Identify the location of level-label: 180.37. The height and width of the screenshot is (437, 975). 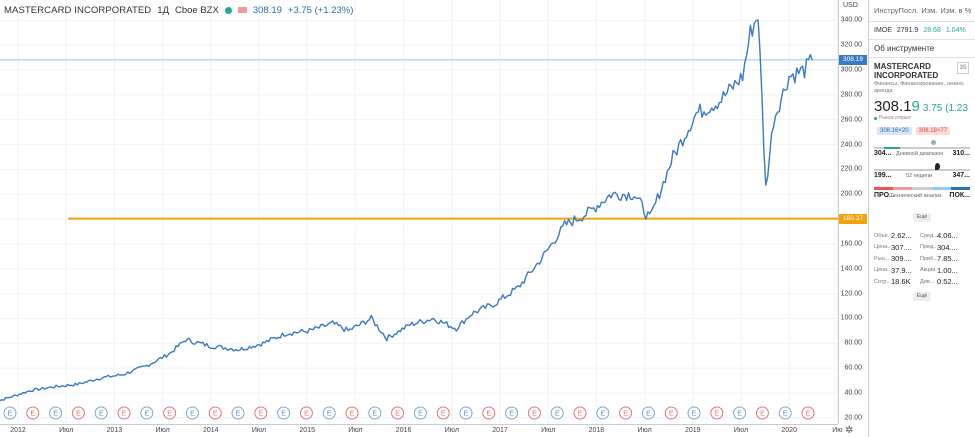
(853, 218).